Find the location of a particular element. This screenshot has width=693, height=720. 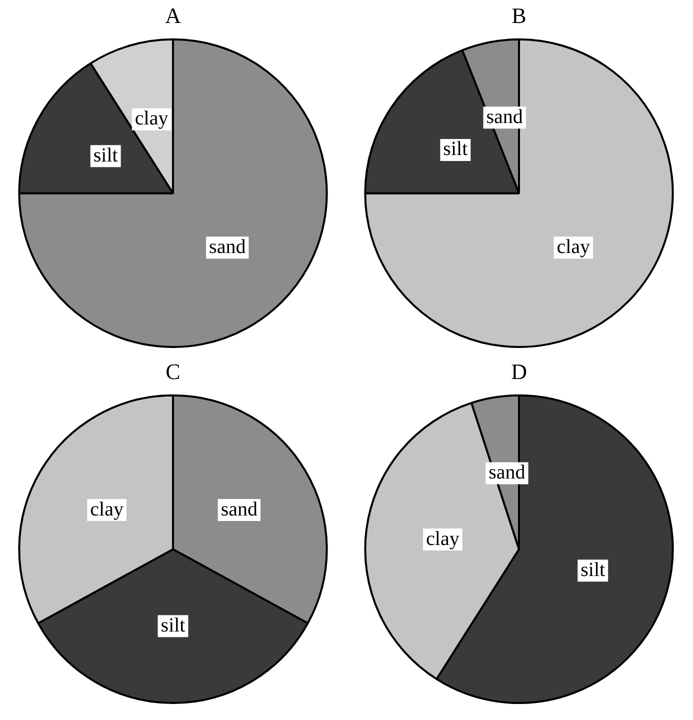

chart-title: B is located at coordinates (519, 15).